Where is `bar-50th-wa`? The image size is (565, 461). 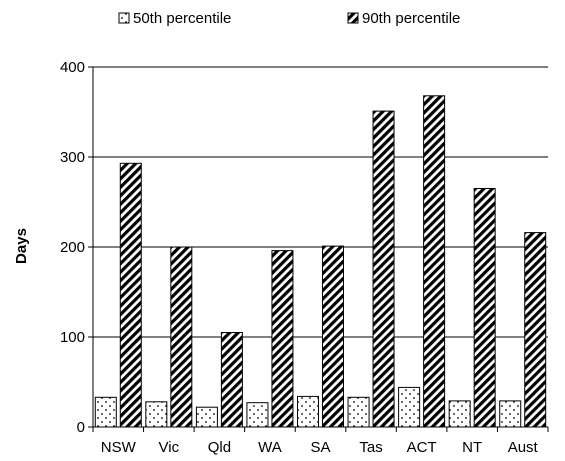
bar-50th-wa is located at coordinates (257, 415).